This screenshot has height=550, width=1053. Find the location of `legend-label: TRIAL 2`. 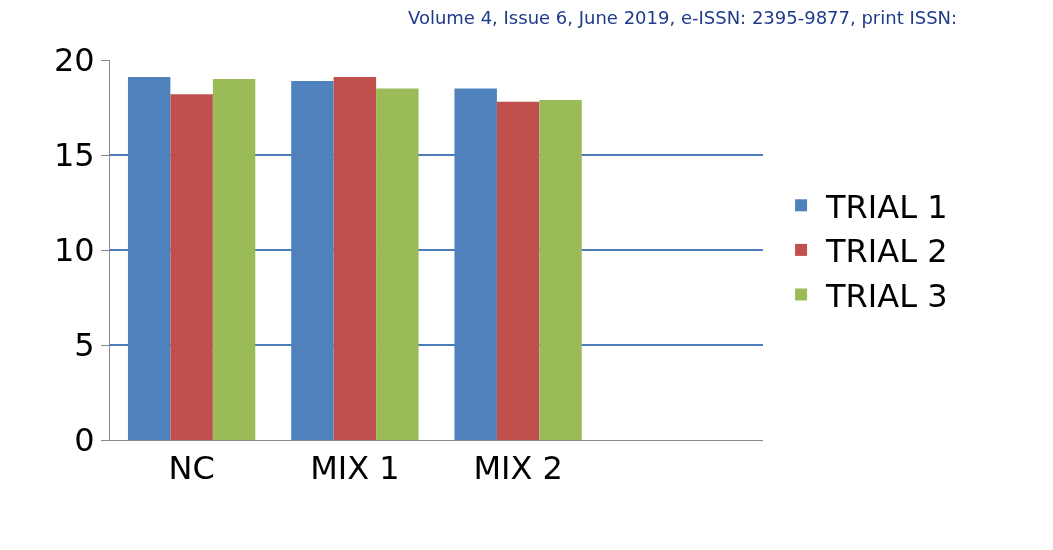

legend-label: TRIAL 2 is located at coordinates (886, 251).